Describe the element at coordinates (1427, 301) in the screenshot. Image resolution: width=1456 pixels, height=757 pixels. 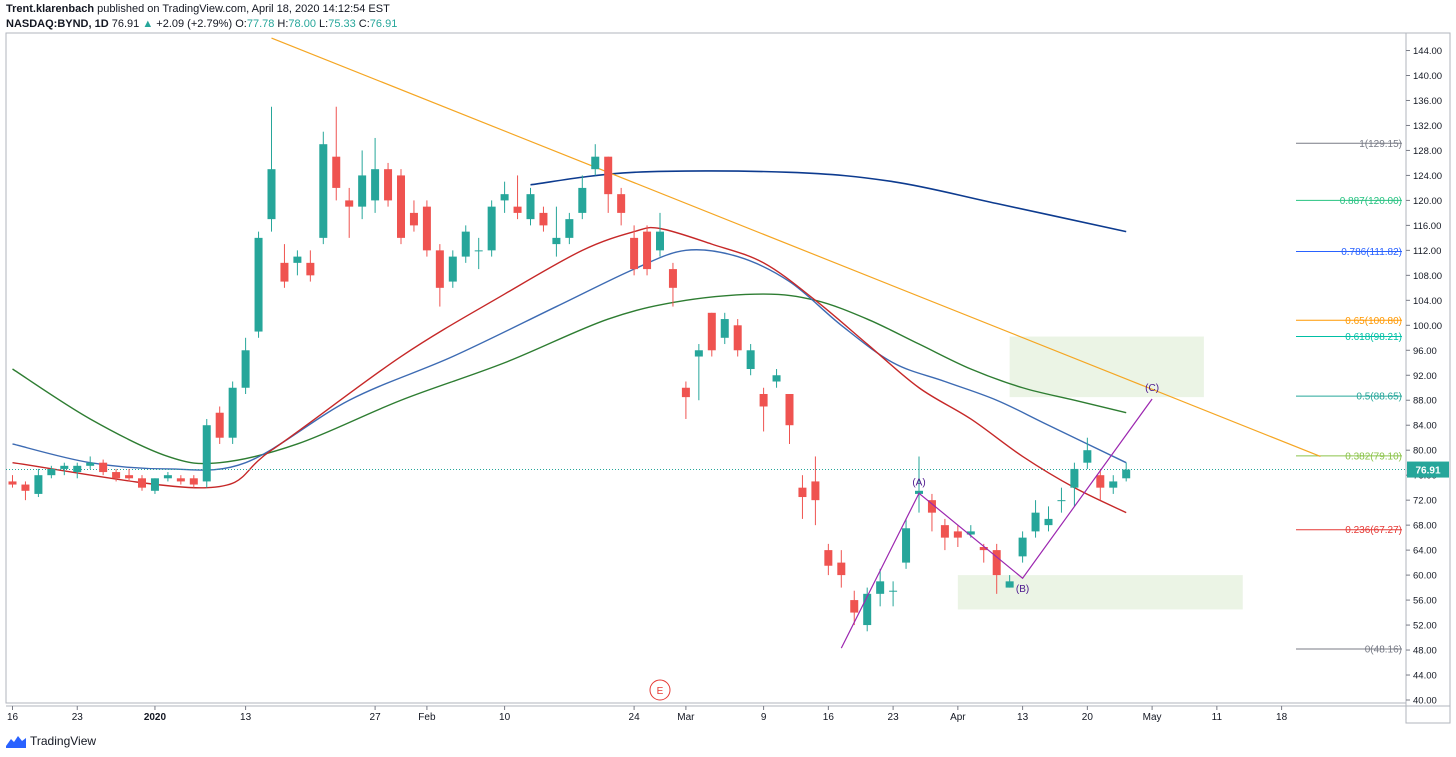
I see `y-tick-label: 104.00` at that location.